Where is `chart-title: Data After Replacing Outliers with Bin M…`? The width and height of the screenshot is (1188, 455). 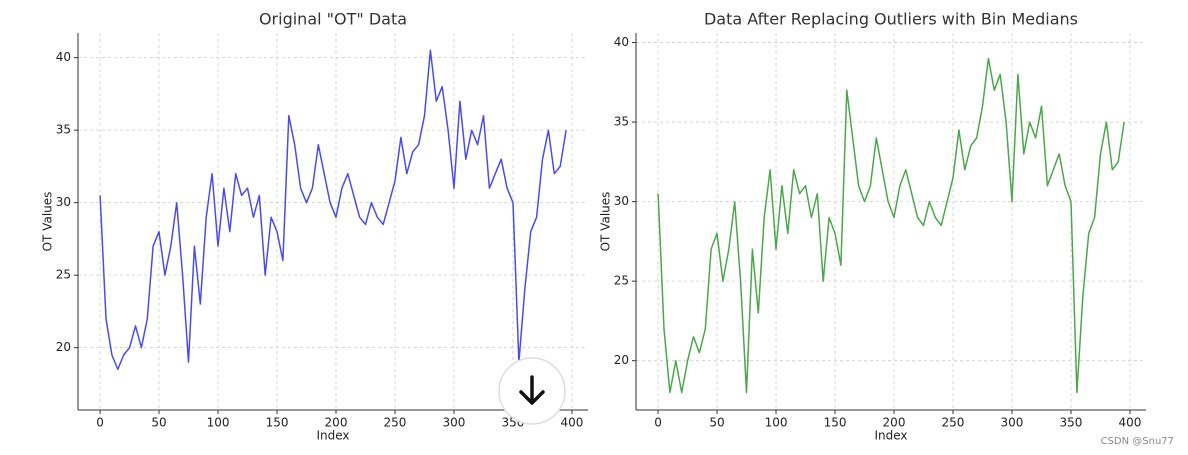 chart-title: Data After Replacing Outliers with Bin M… is located at coordinates (891, 19).